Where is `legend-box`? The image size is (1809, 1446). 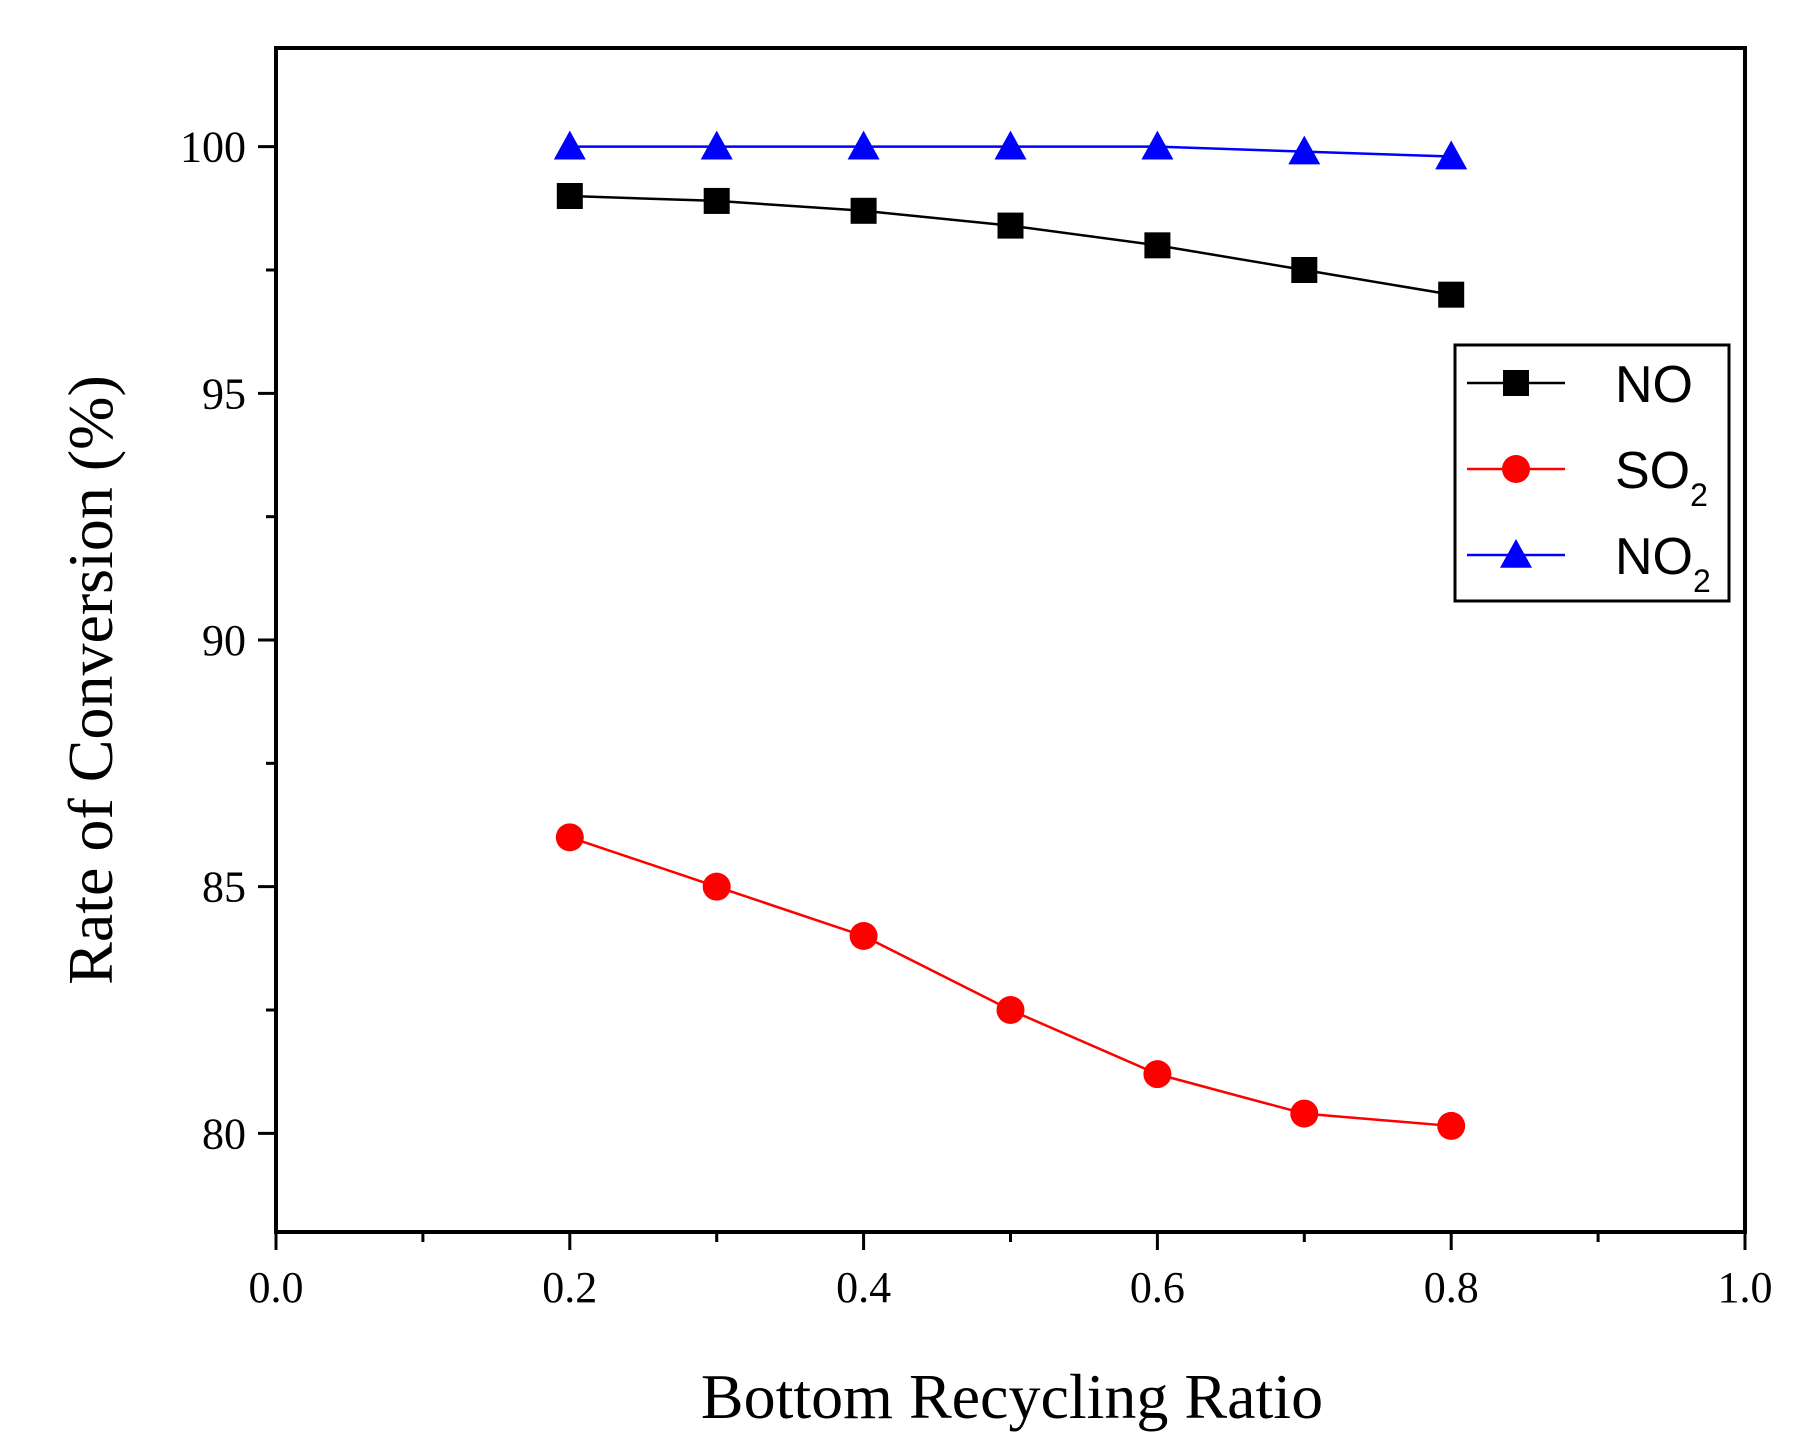
legend-box is located at coordinates (1592, 473).